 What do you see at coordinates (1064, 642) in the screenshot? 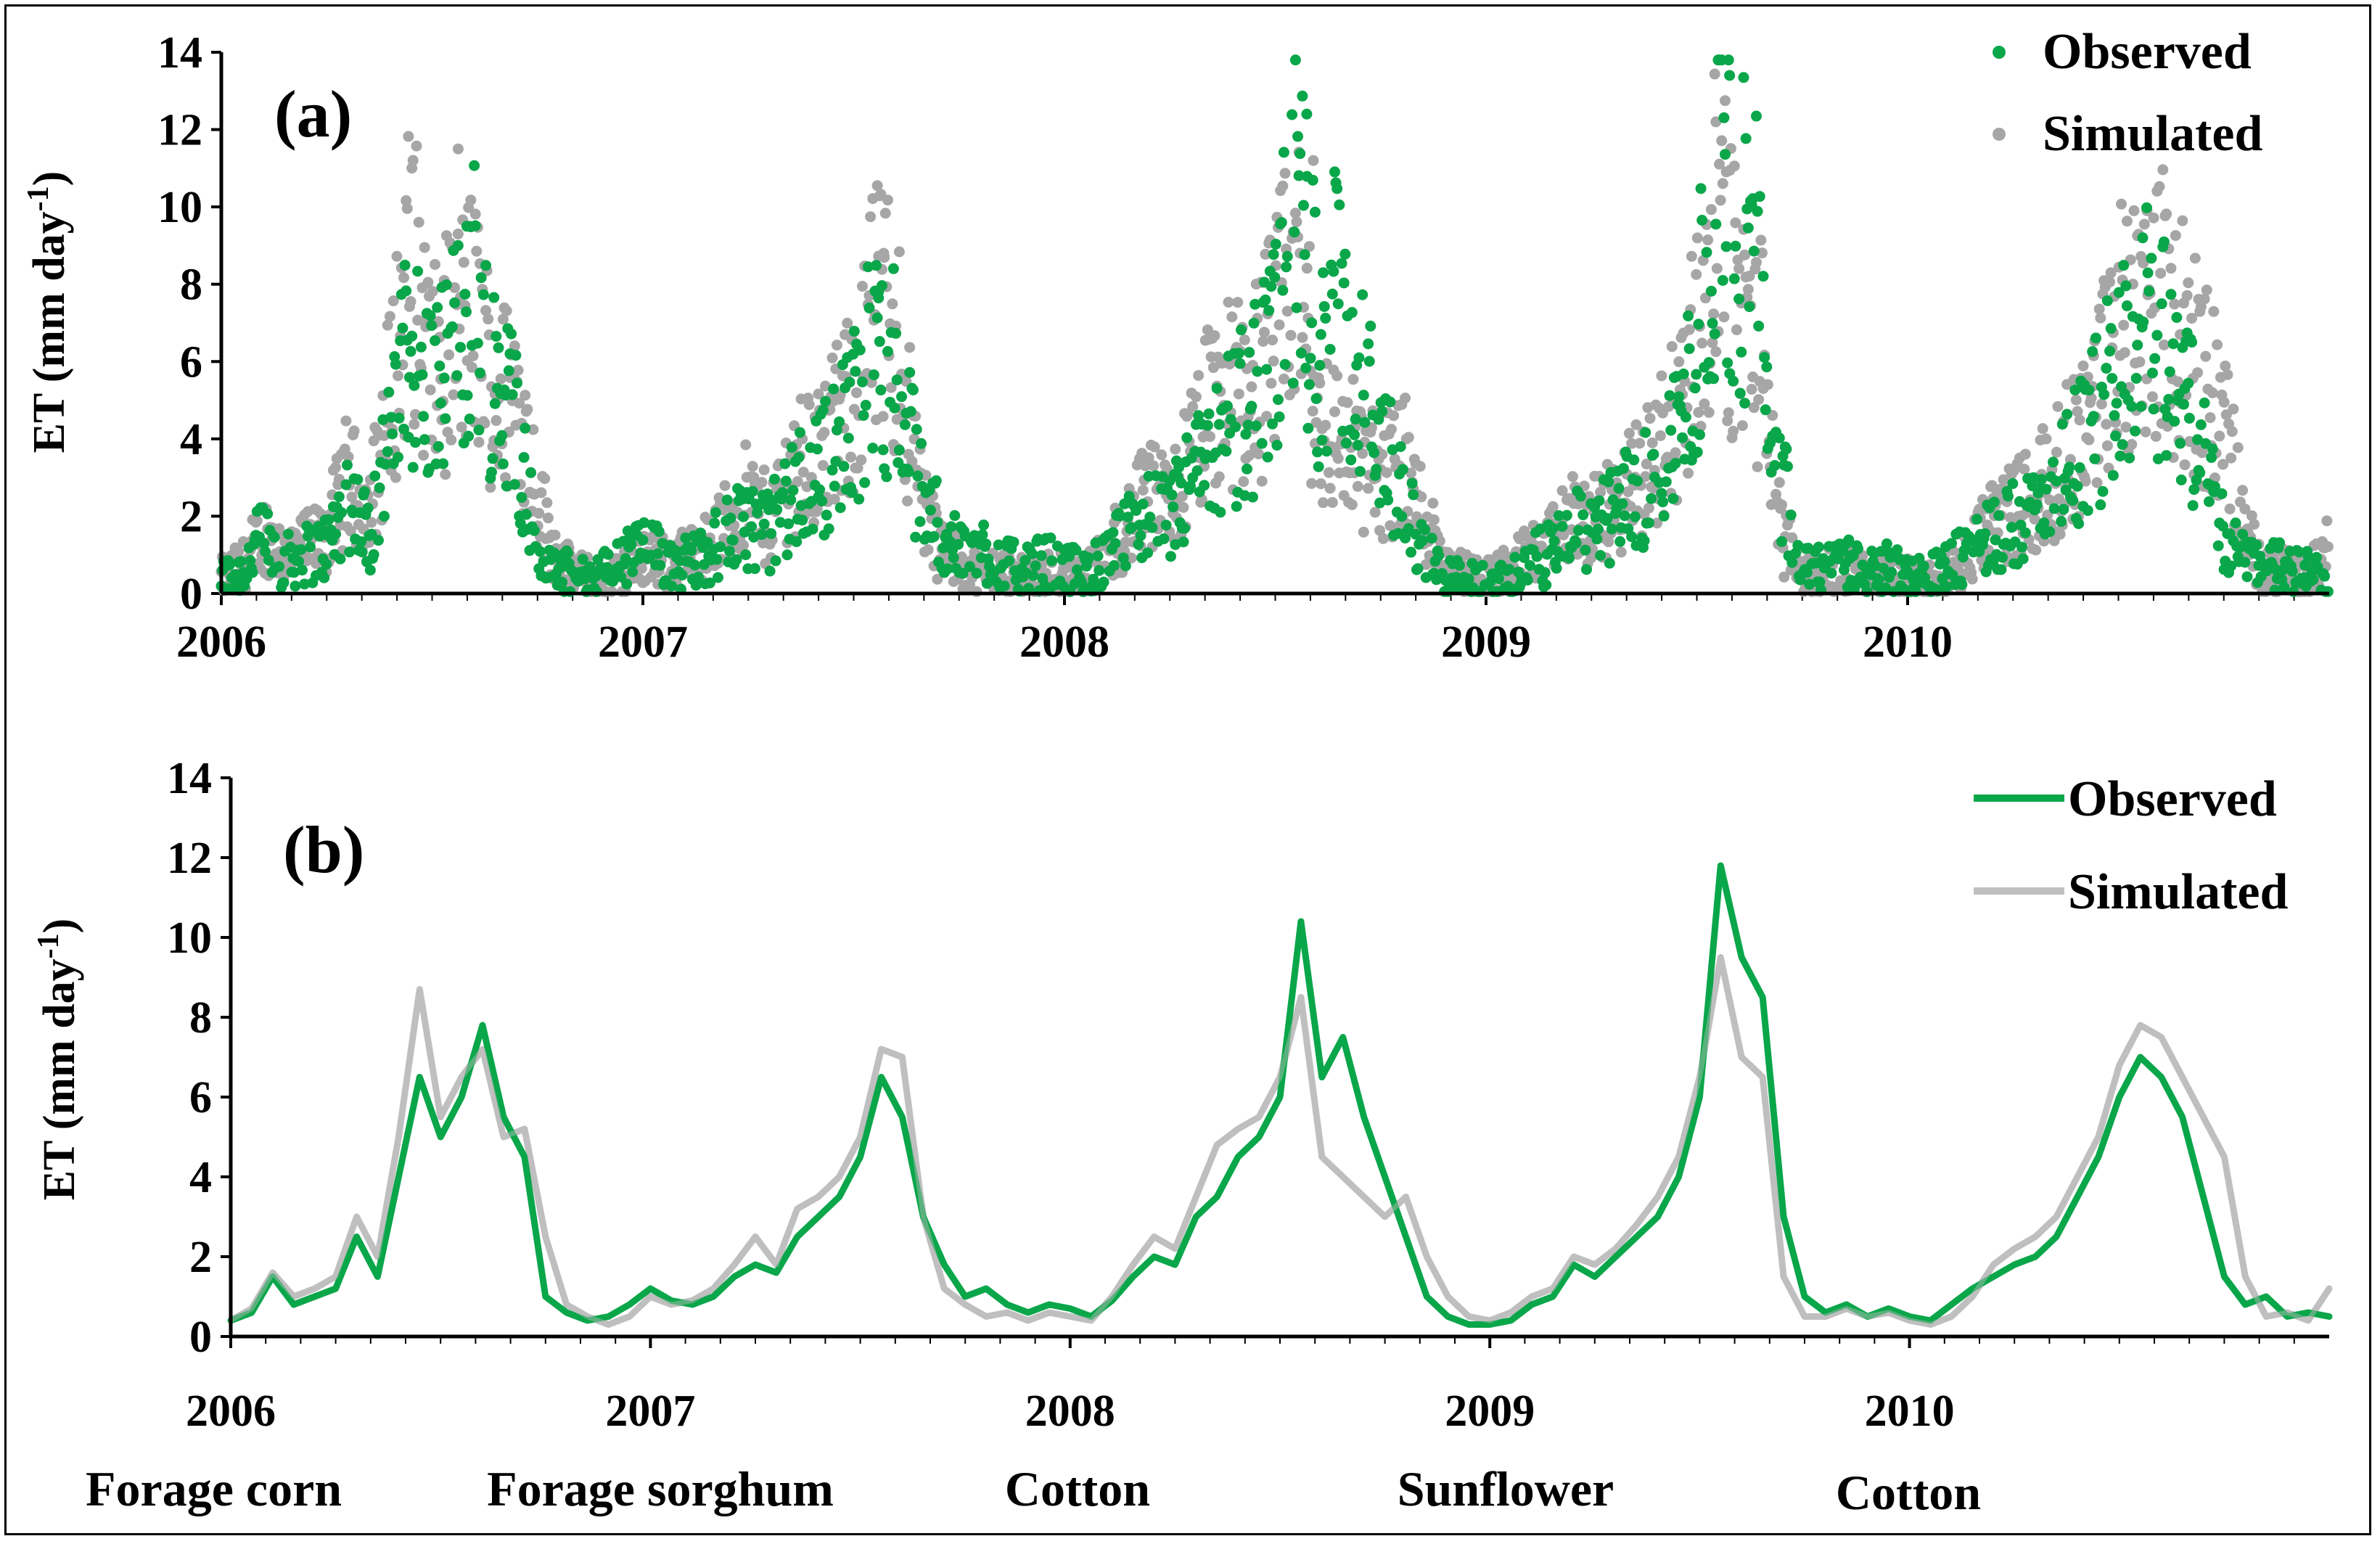
I see `x-tick-label: 2008` at bounding box center [1064, 642].